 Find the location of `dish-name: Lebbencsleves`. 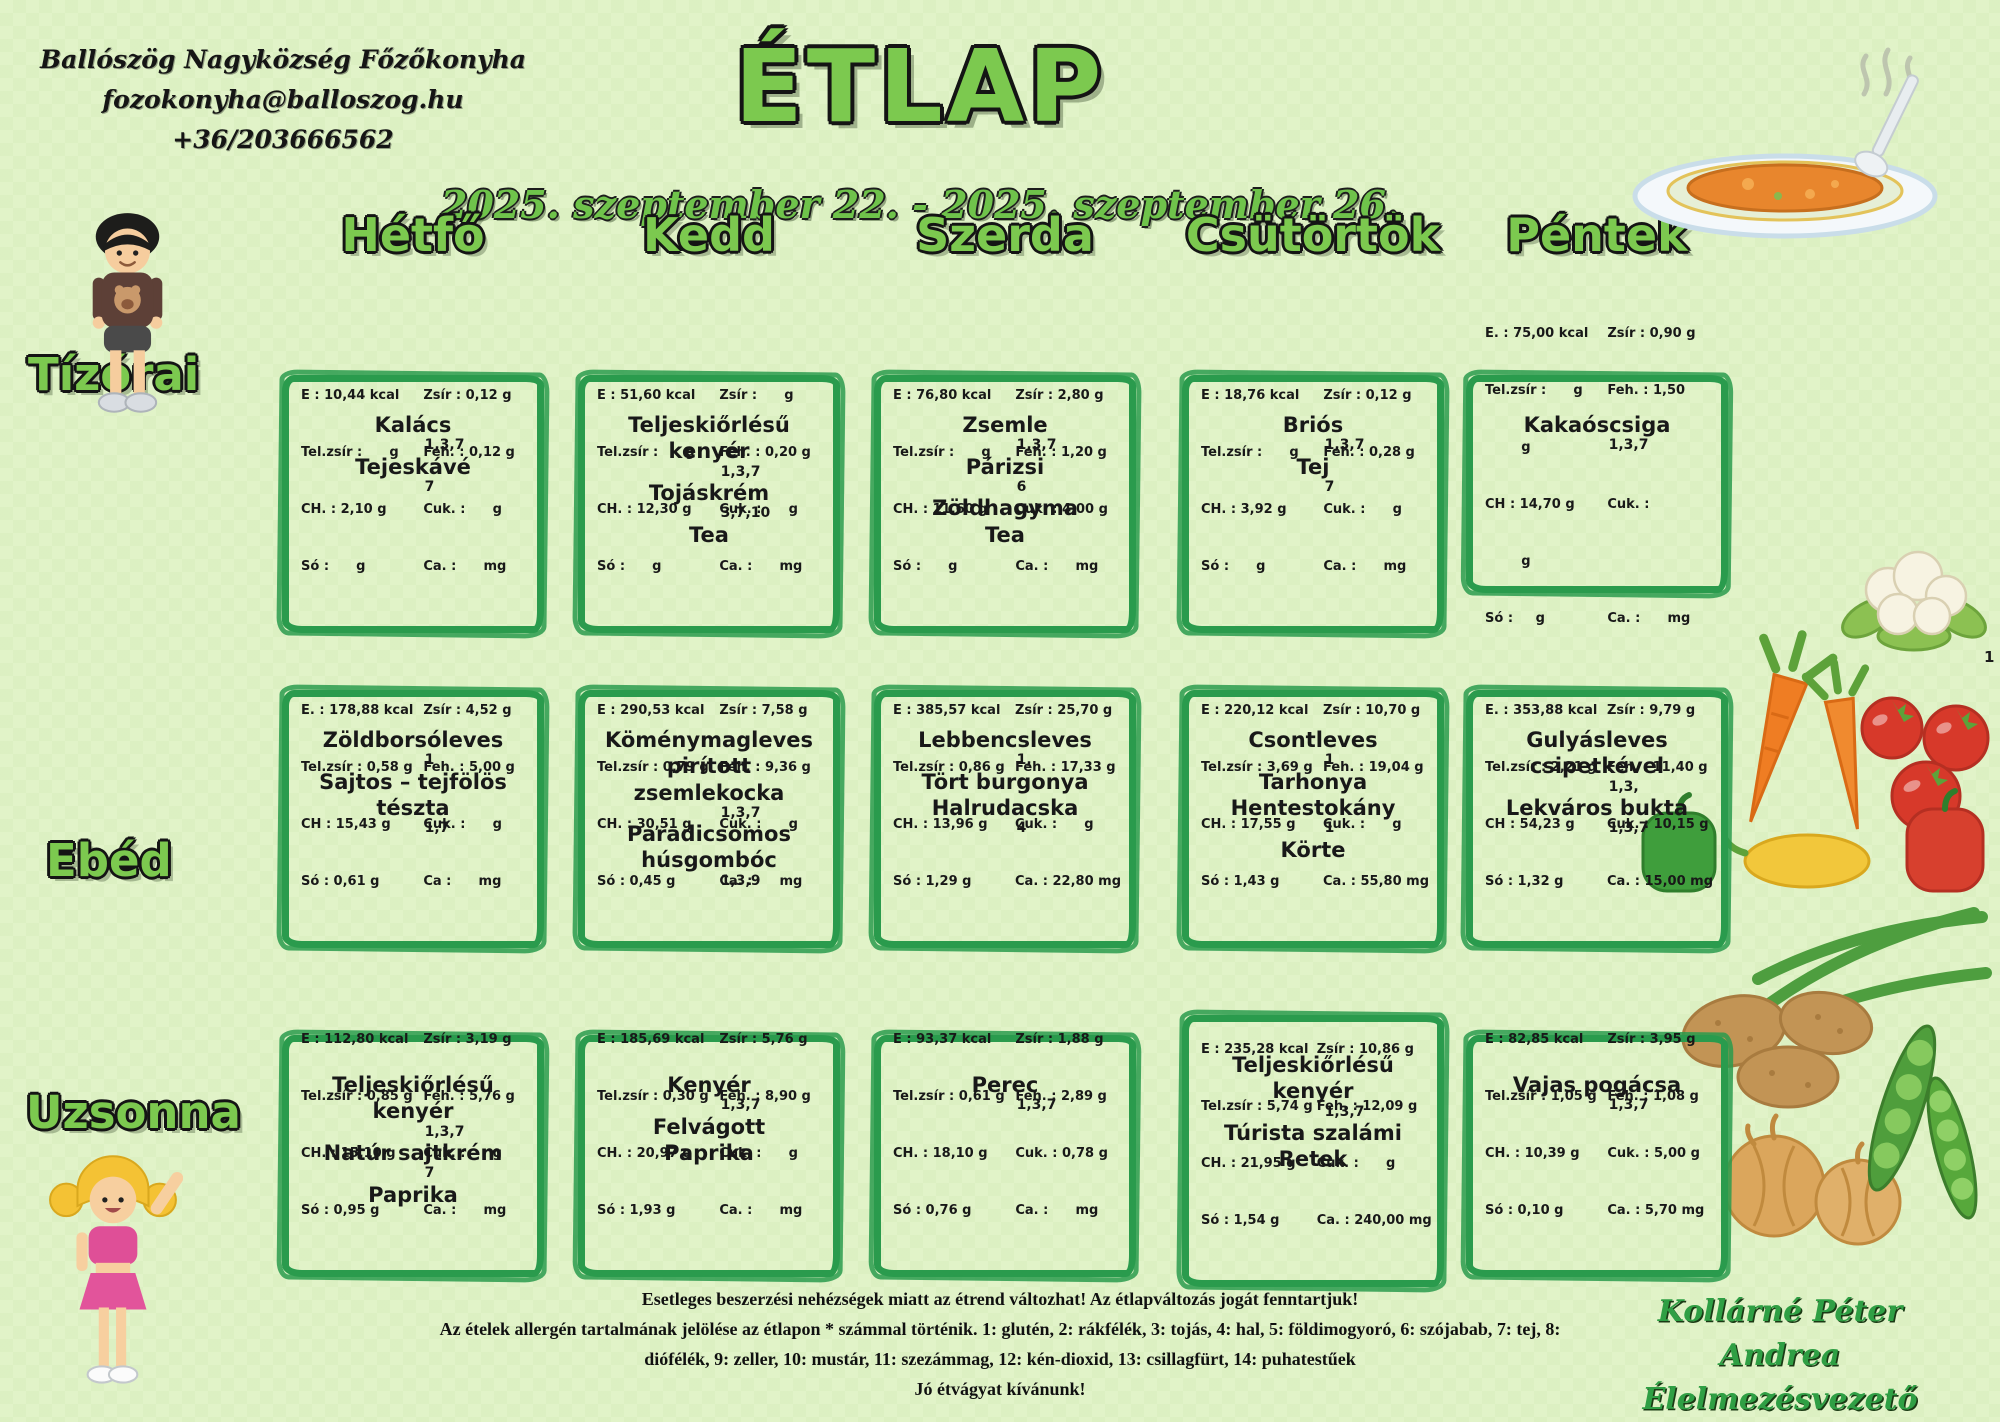

dish-name: Lebbencsleves is located at coordinates (1005, 740).